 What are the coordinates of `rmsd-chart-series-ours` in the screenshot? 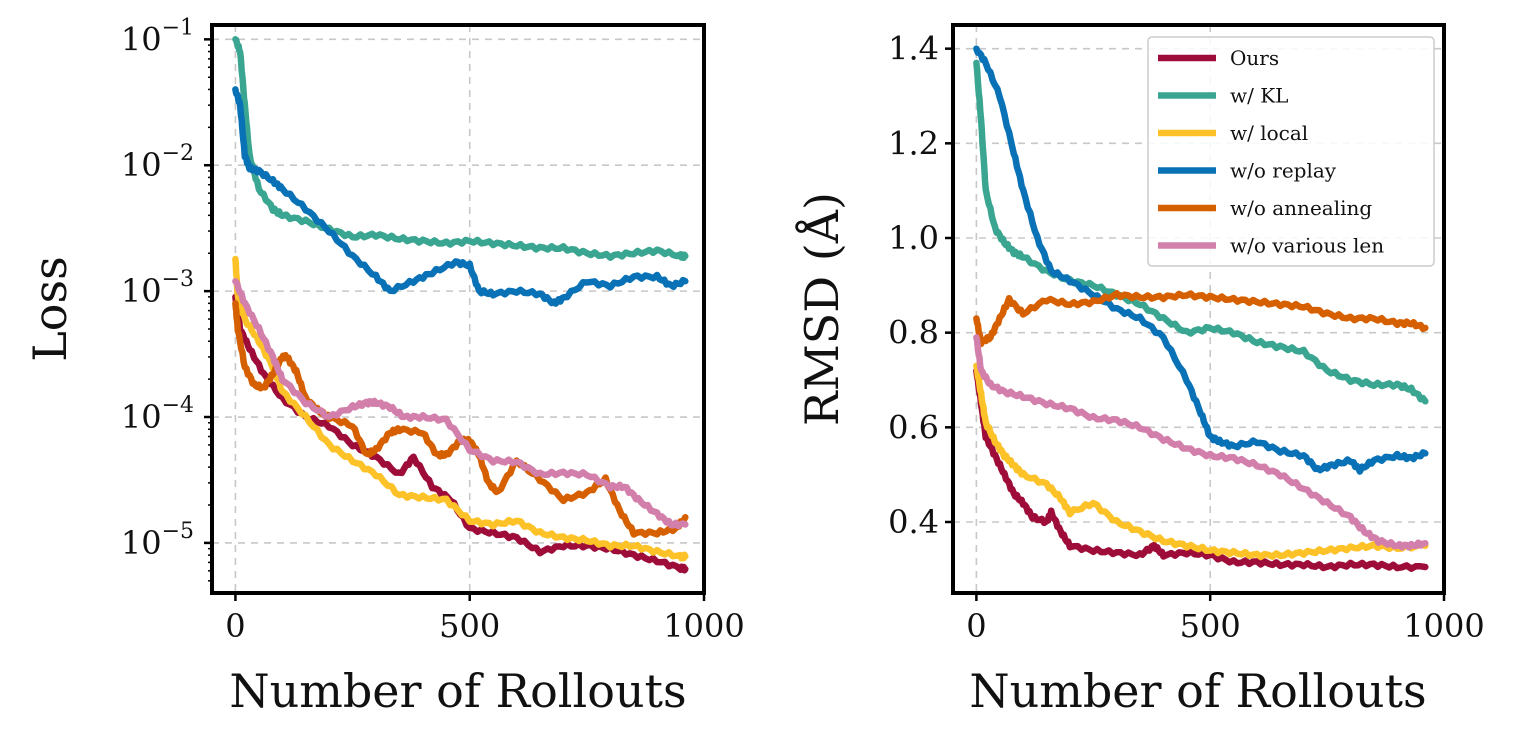 It's located at (1201, 469).